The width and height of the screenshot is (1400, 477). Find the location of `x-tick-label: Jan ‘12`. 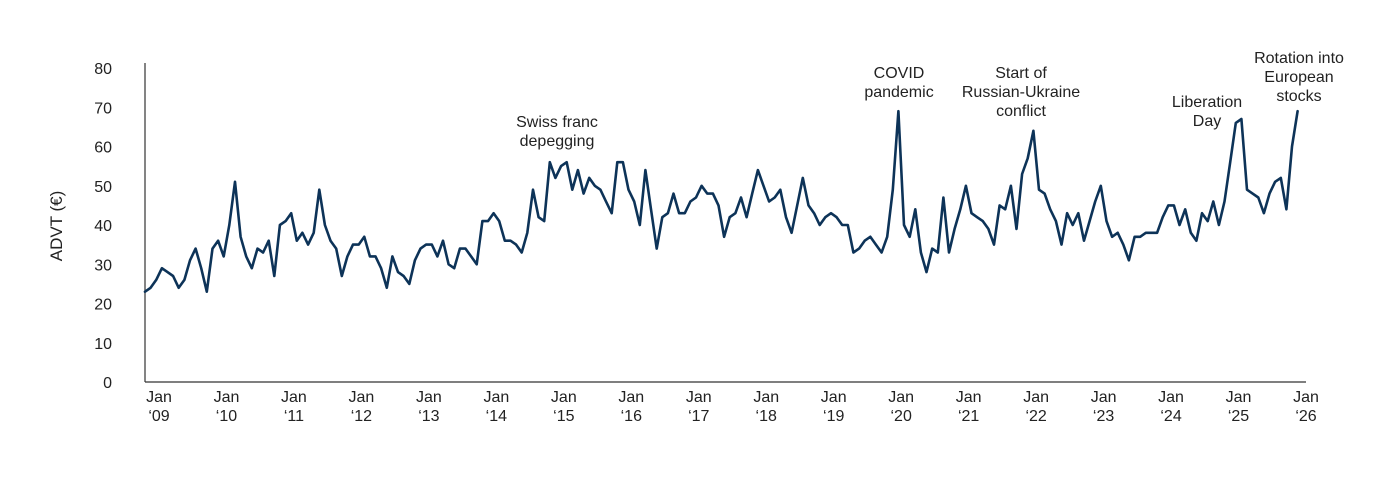

x-tick-label: Jan ‘12 is located at coordinates (362, 407).